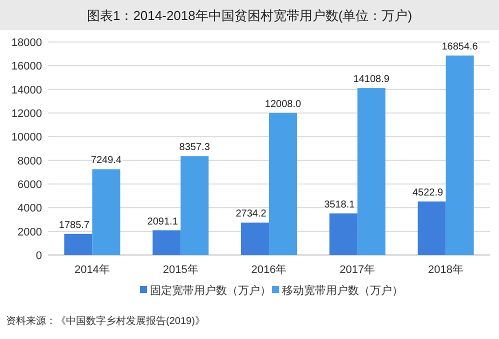 The width and height of the screenshot is (499, 339). What do you see at coordinates (30, 208) in the screenshot?
I see `y-tick-label: 4000` at bounding box center [30, 208].